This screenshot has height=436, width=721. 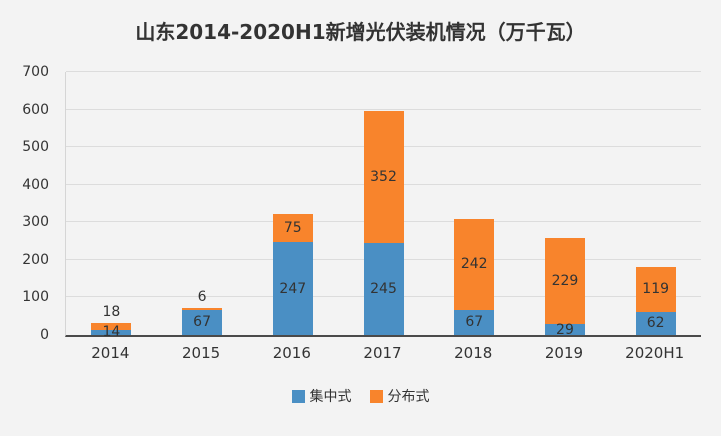 I want to click on bar-group: 242 67, so click(x=474, y=203).